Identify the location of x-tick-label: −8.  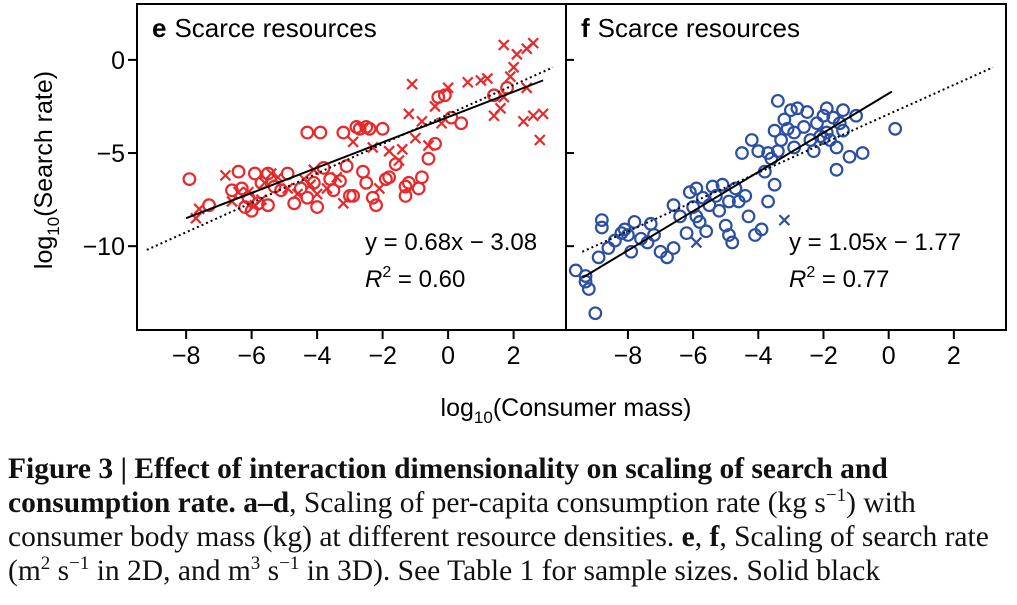
(186, 356).